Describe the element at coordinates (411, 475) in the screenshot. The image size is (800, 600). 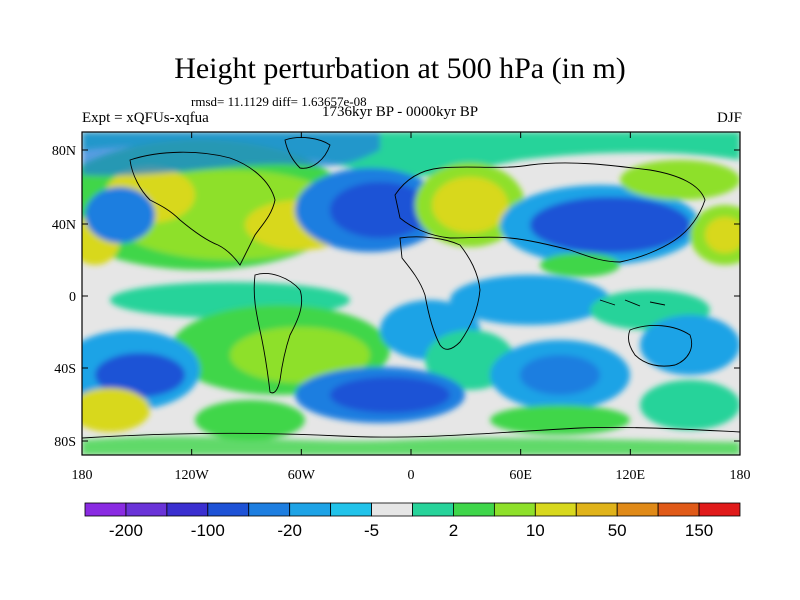
I see `lon-tick-label: 0` at that location.